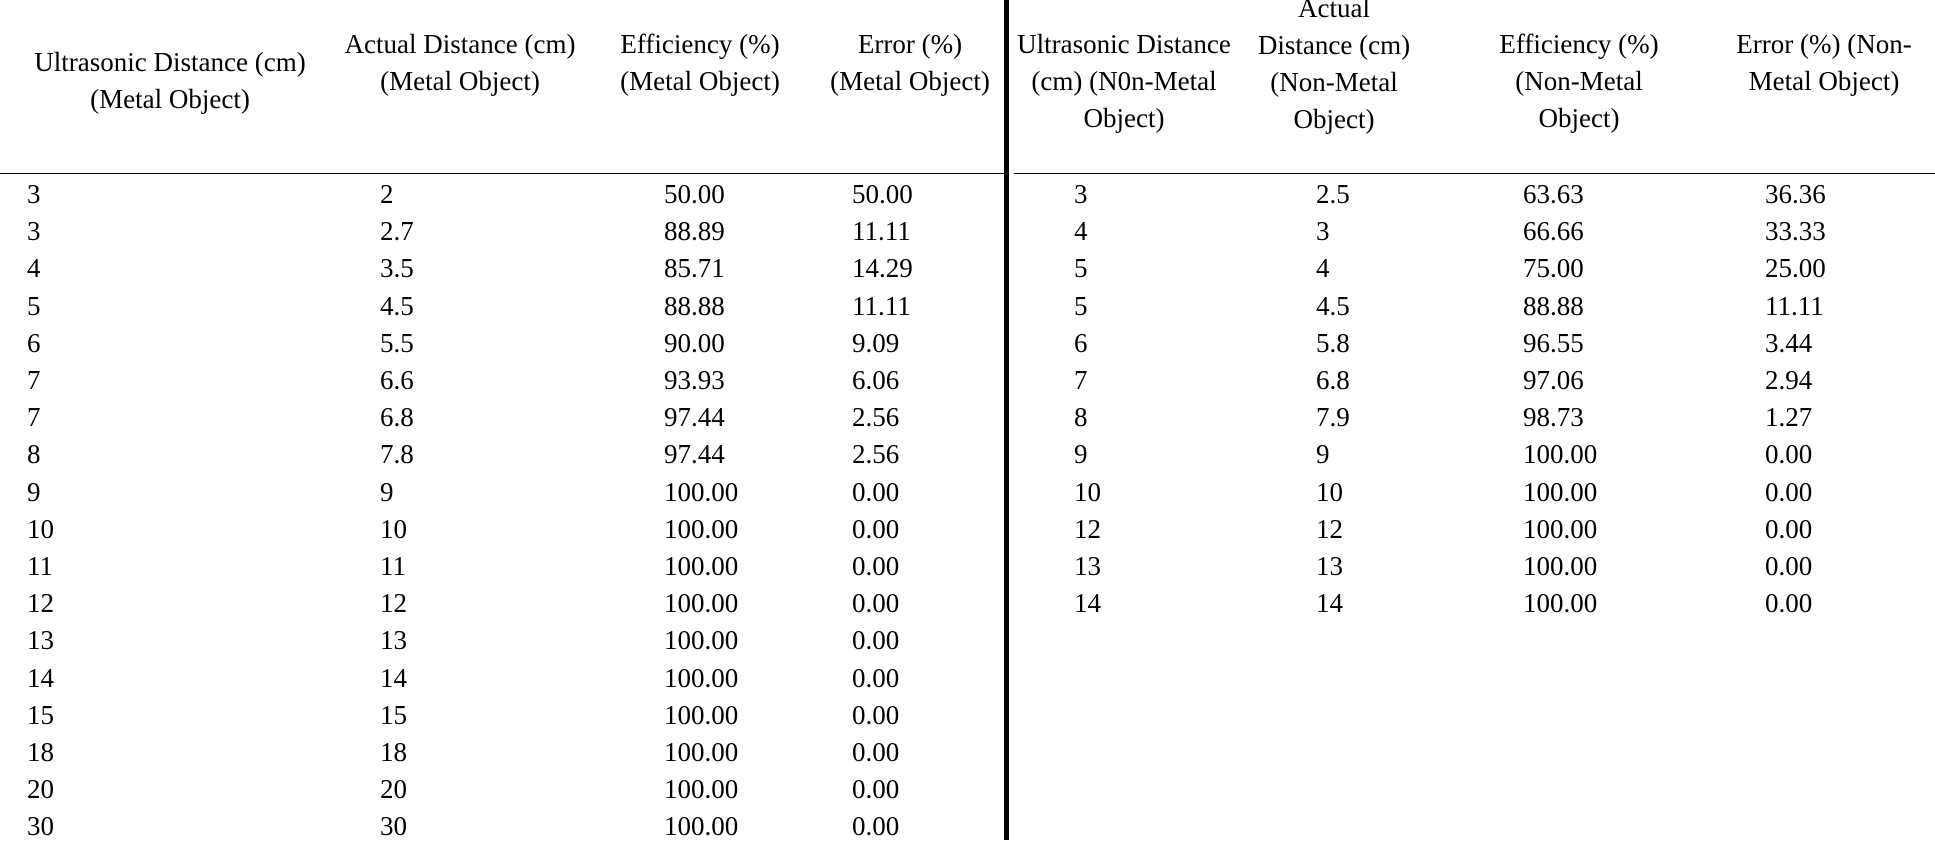  I want to click on table-cell: 50.00, so click(694, 194).